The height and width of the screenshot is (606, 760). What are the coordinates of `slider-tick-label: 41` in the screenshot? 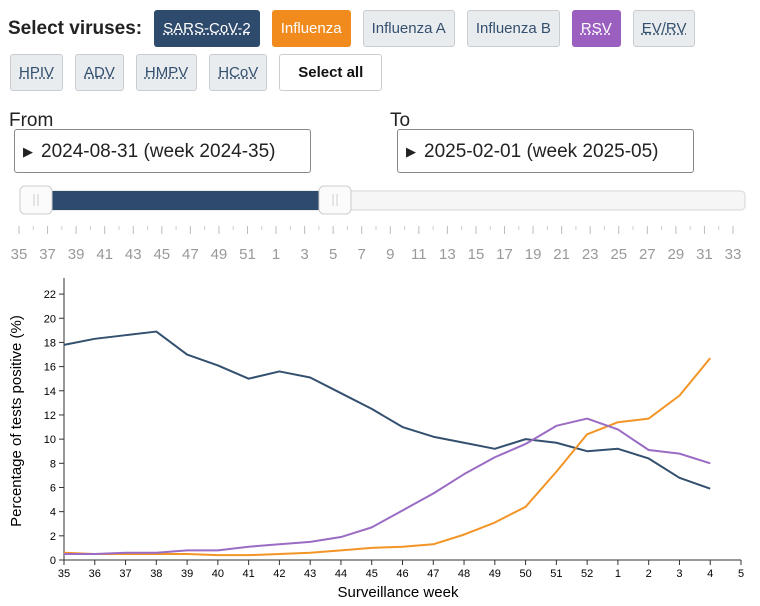 It's located at (104, 254).